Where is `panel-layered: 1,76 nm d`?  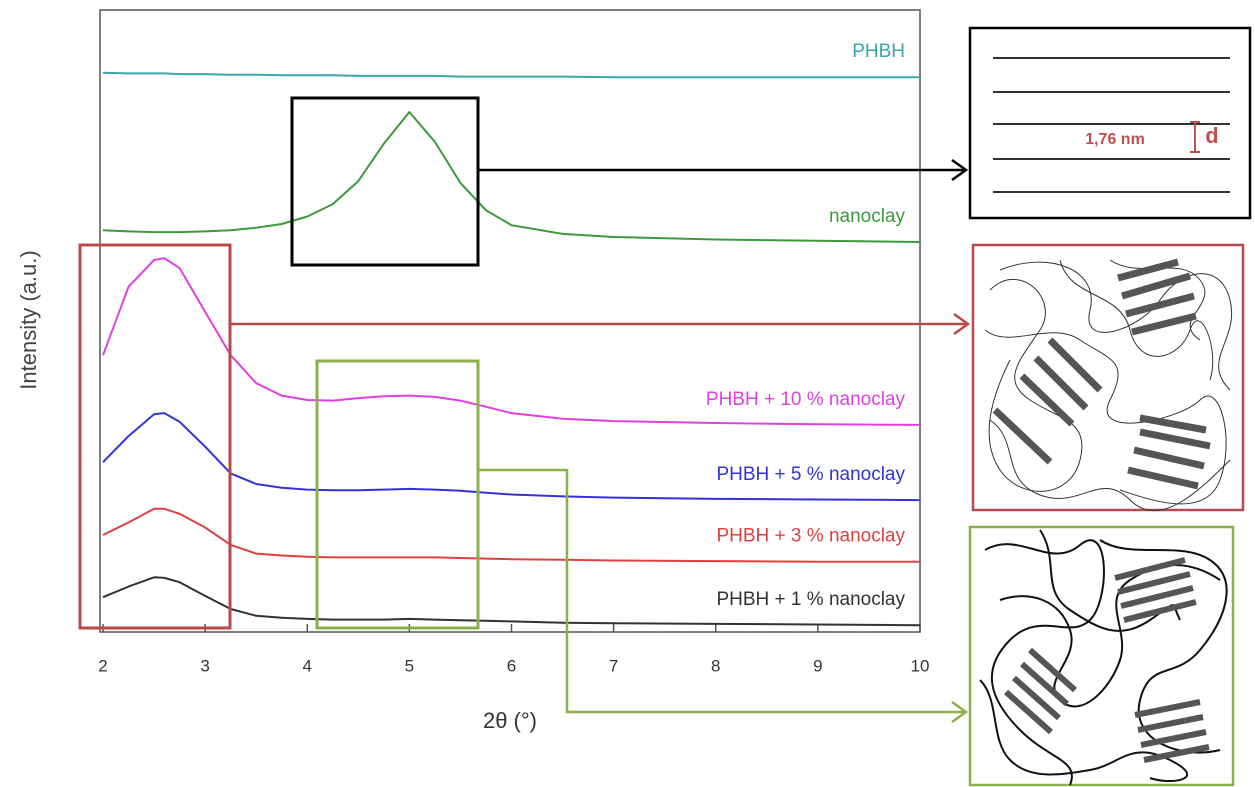
panel-layered: 1,76 nm d is located at coordinates (1110, 123).